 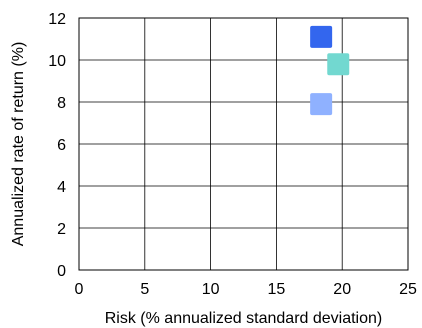 I want to click on y-tick-label: 10, so click(x=57, y=61).